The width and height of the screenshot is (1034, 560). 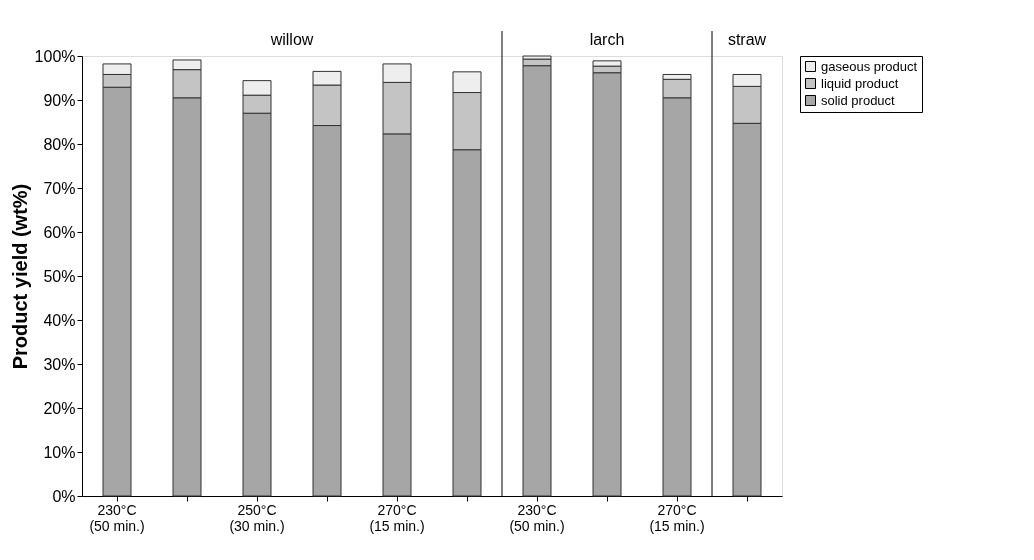 What do you see at coordinates (59, 276) in the screenshot?
I see `y-tick-label: 50%` at bounding box center [59, 276].